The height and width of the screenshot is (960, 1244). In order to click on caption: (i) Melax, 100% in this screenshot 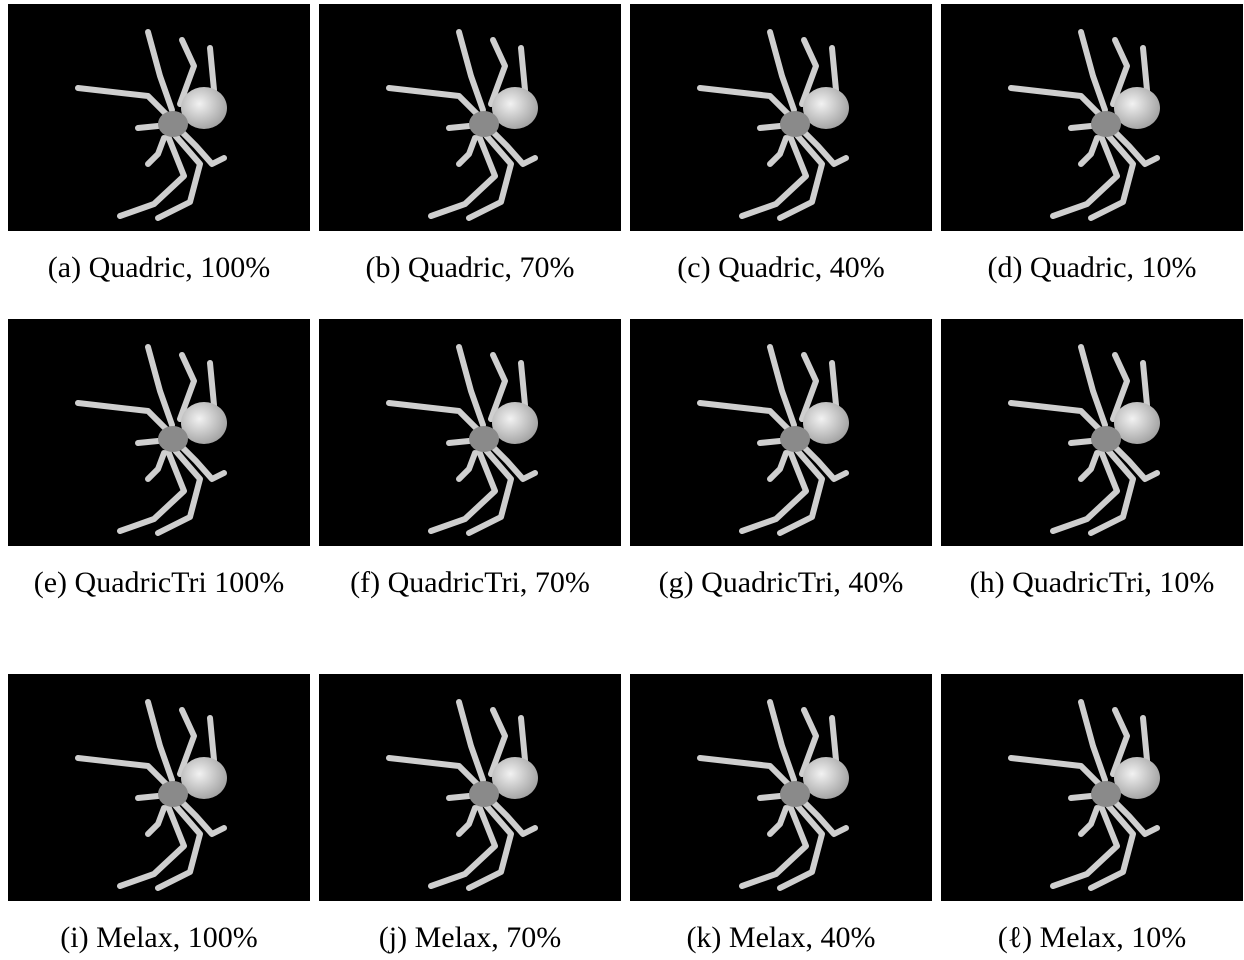, I will do `click(159, 937)`.